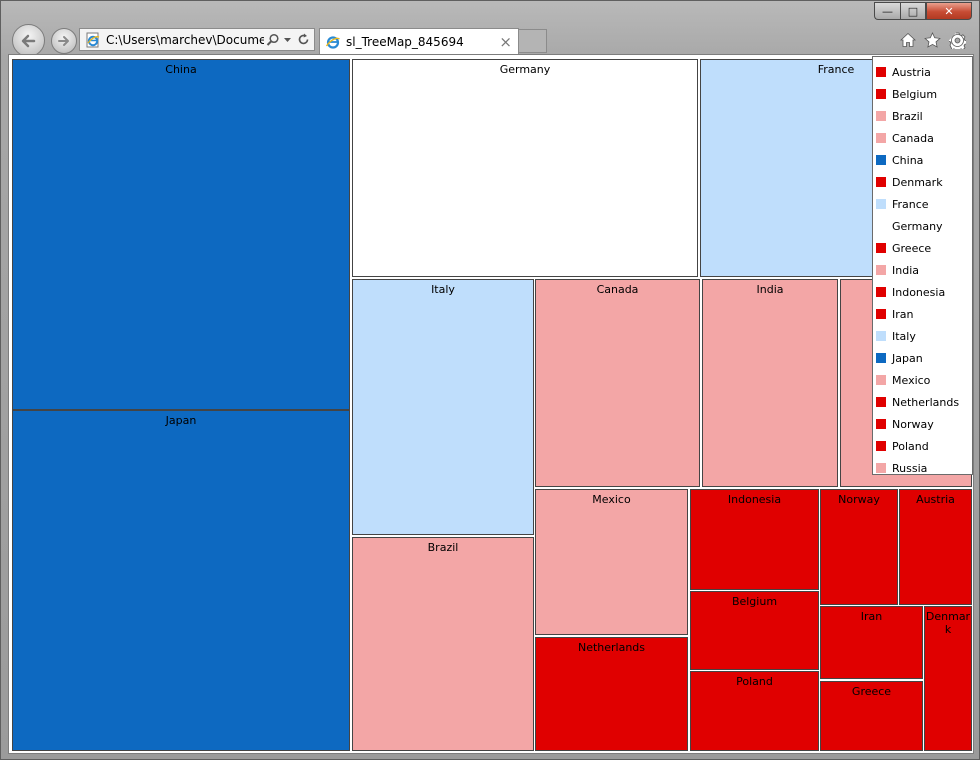  What do you see at coordinates (859, 547) in the screenshot?
I see `treemap-cell: Norway` at bounding box center [859, 547].